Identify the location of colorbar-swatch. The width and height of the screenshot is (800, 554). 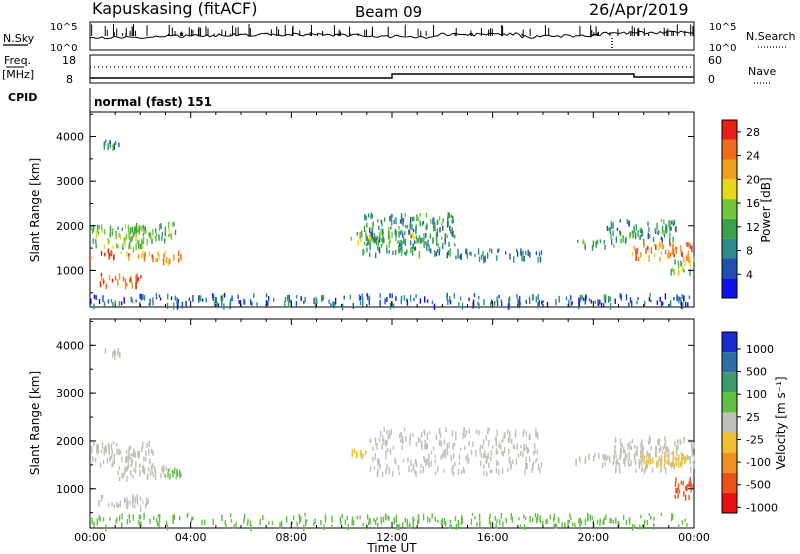
(729, 248).